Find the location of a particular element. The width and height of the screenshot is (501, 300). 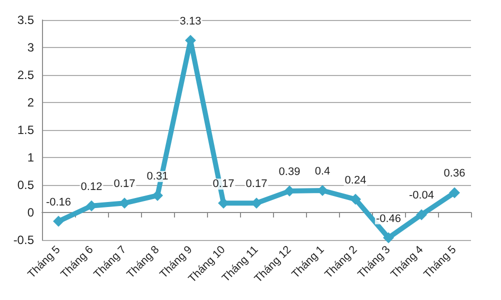

data-label: 0.36 is located at coordinates (455, 174).